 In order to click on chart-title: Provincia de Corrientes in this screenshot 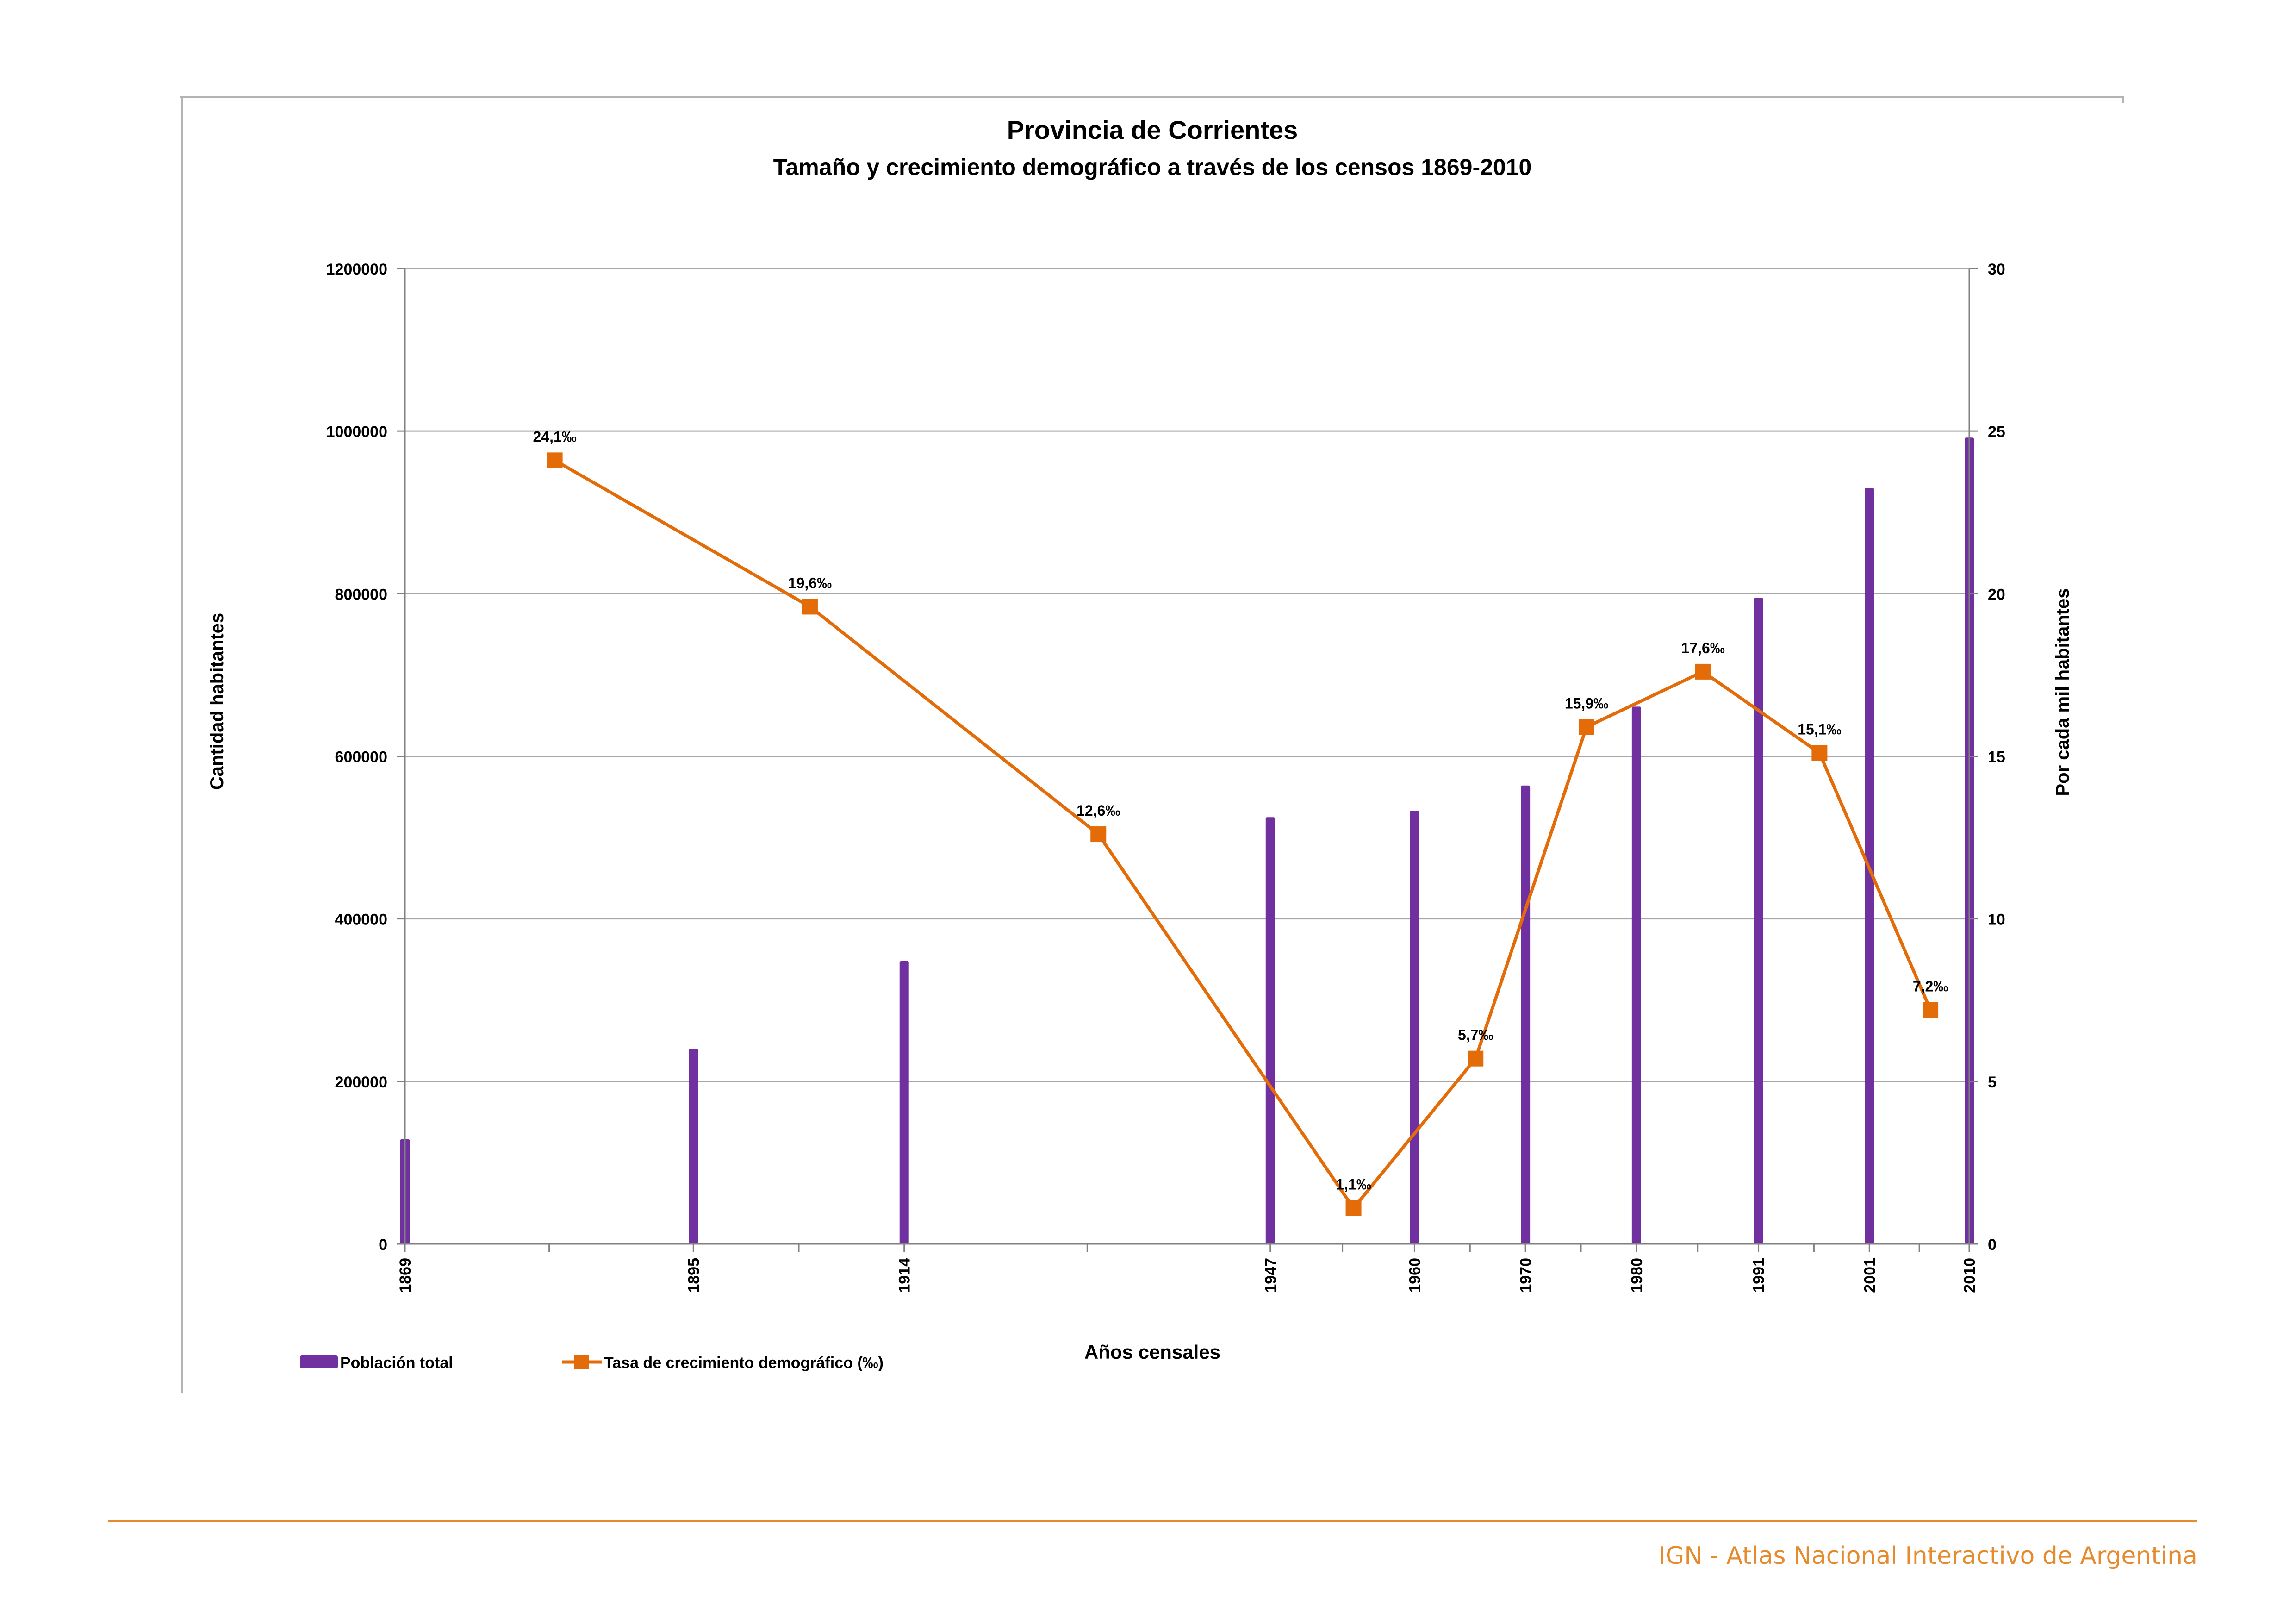, I will do `click(1152, 129)`.